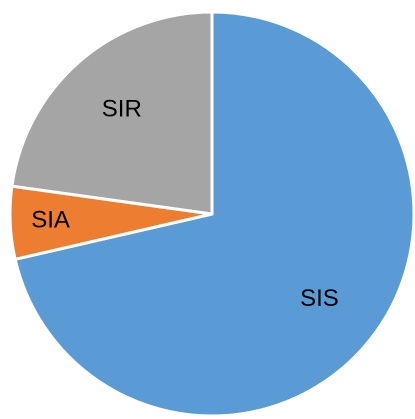 The width and height of the screenshot is (415, 419). What do you see at coordinates (122, 109) in the screenshot?
I see `slice-label: SIR` at bounding box center [122, 109].